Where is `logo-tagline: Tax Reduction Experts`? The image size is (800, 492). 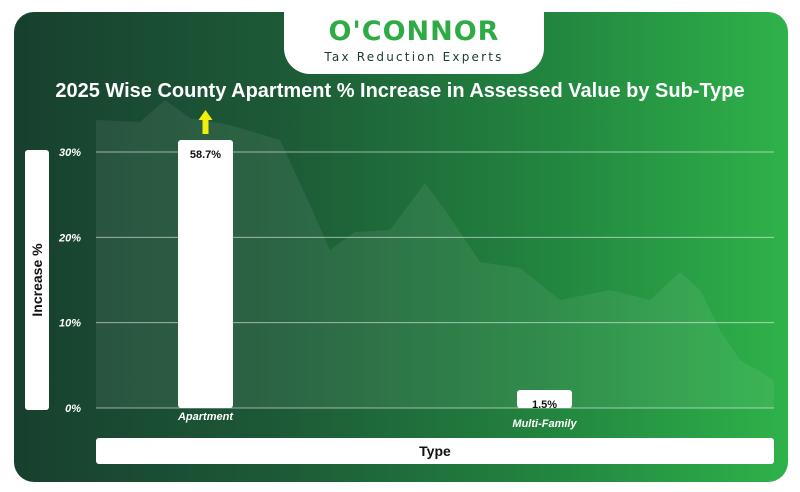
logo-tagline: Tax Reduction Experts is located at coordinates (414, 57).